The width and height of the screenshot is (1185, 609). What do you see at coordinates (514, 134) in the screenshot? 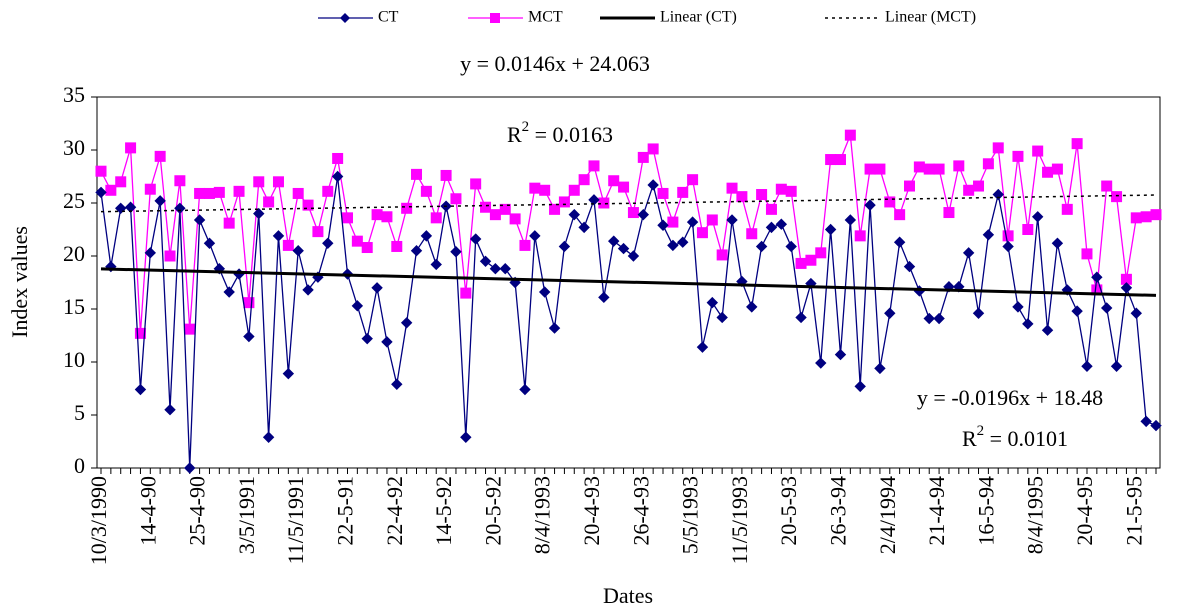
I see `r-symbol: R` at bounding box center [514, 134].